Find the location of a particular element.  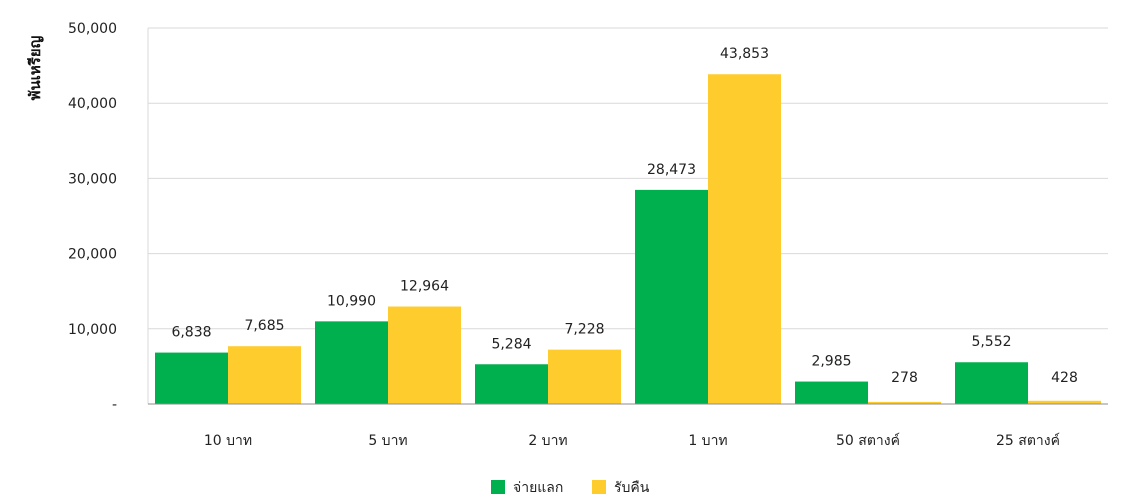

data-label: 10,990 is located at coordinates (351, 301).